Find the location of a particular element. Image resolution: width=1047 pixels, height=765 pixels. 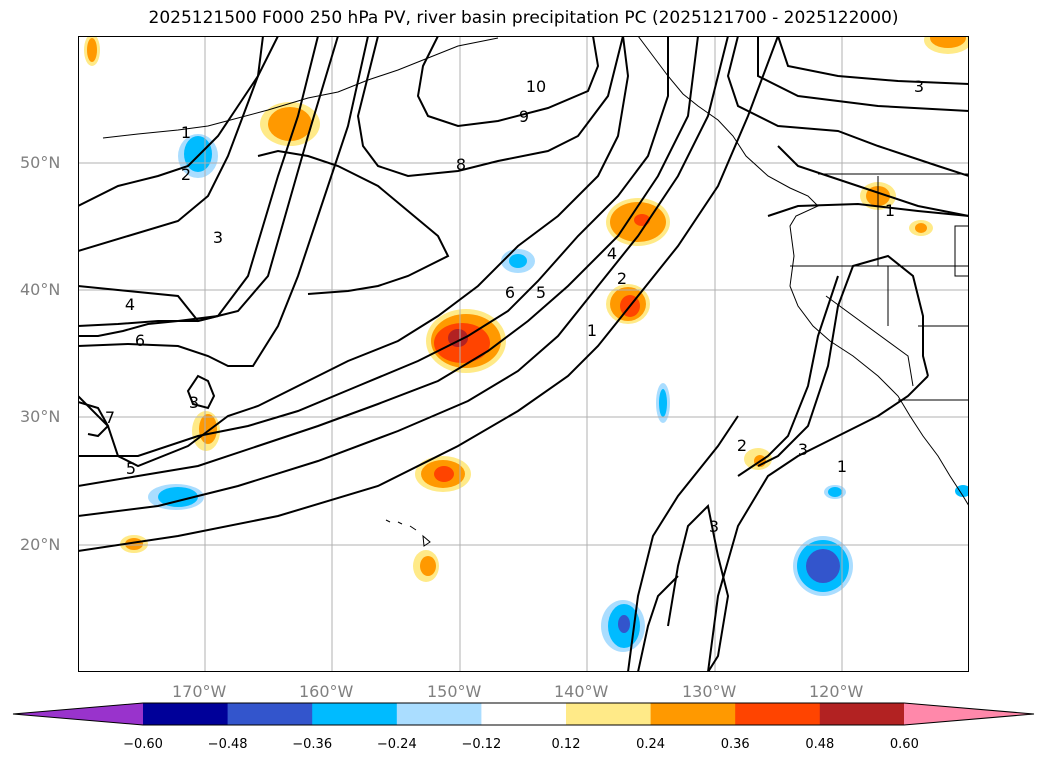

colorbar-tick-label: 0.12 is located at coordinates (566, 744).